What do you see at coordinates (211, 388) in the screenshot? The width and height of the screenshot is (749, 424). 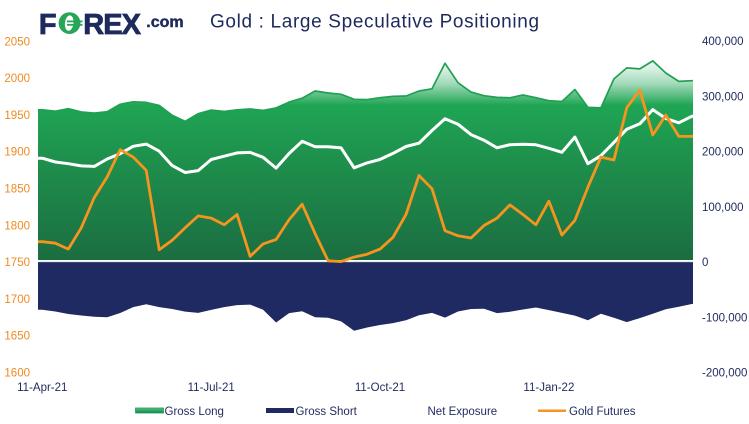 I see `svg-text: 11-Jul-21` at bounding box center [211, 388].